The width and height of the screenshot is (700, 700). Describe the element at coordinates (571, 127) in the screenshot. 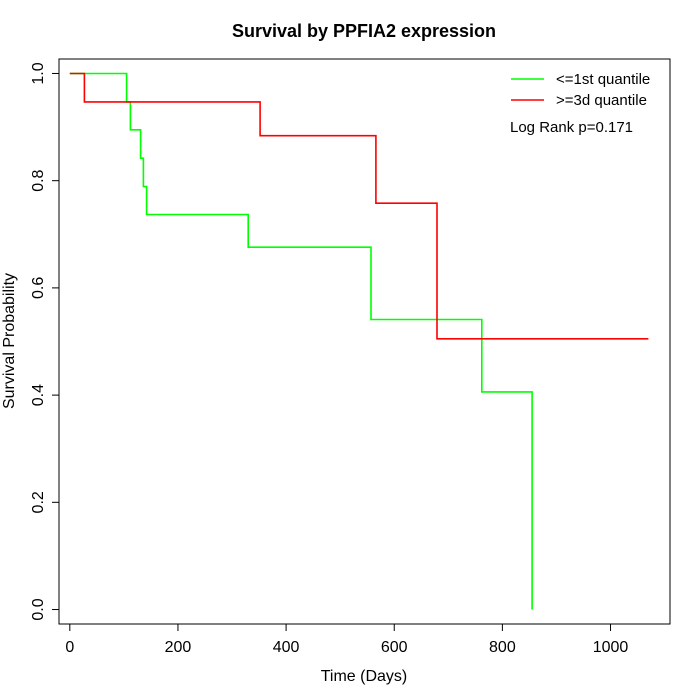

I see `log-rank-annotation: Log Rank p=0.171` at that location.